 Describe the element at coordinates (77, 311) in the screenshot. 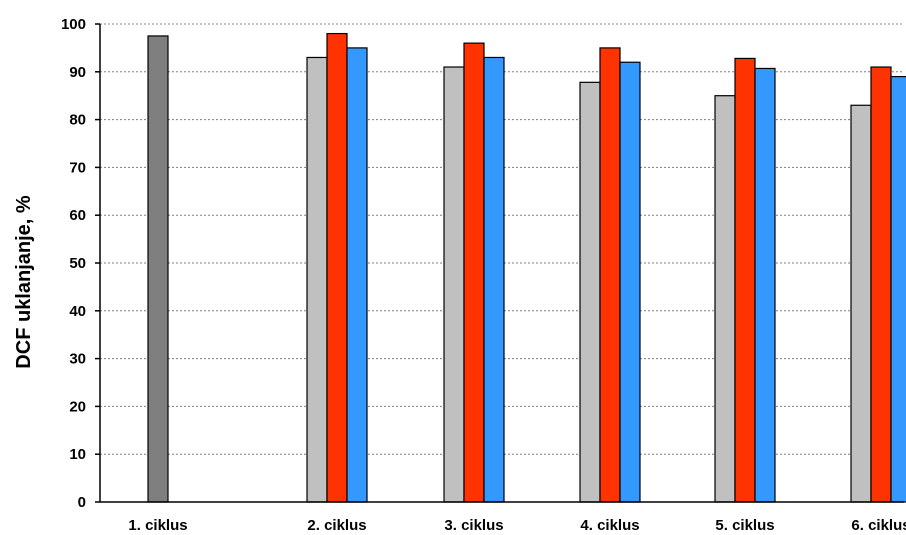

I see `y-tick-label: 40` at that location.